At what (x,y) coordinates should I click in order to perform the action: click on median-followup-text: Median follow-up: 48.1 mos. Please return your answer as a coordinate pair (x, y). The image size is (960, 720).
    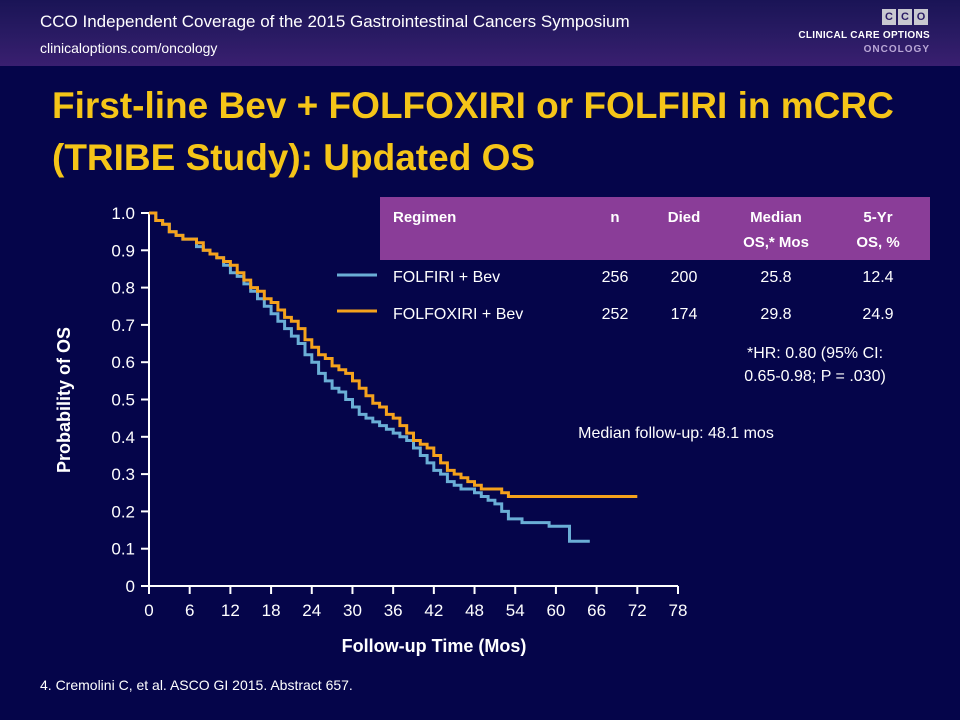
    Looking at the image, I should click on (676, 433).